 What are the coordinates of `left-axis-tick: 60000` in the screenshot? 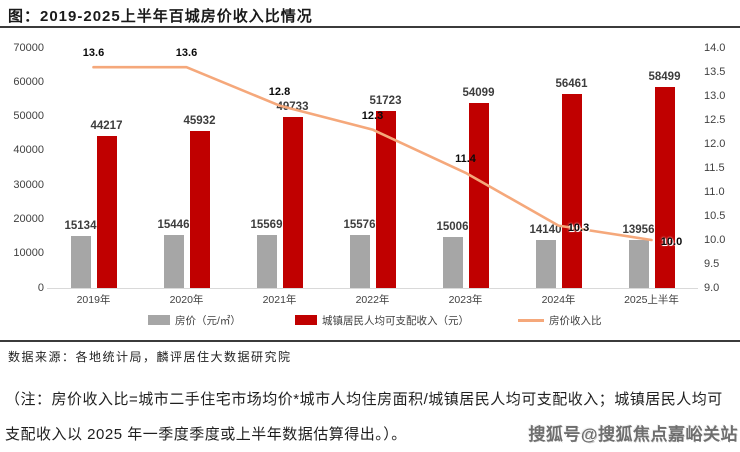 It's located at (28, 81).